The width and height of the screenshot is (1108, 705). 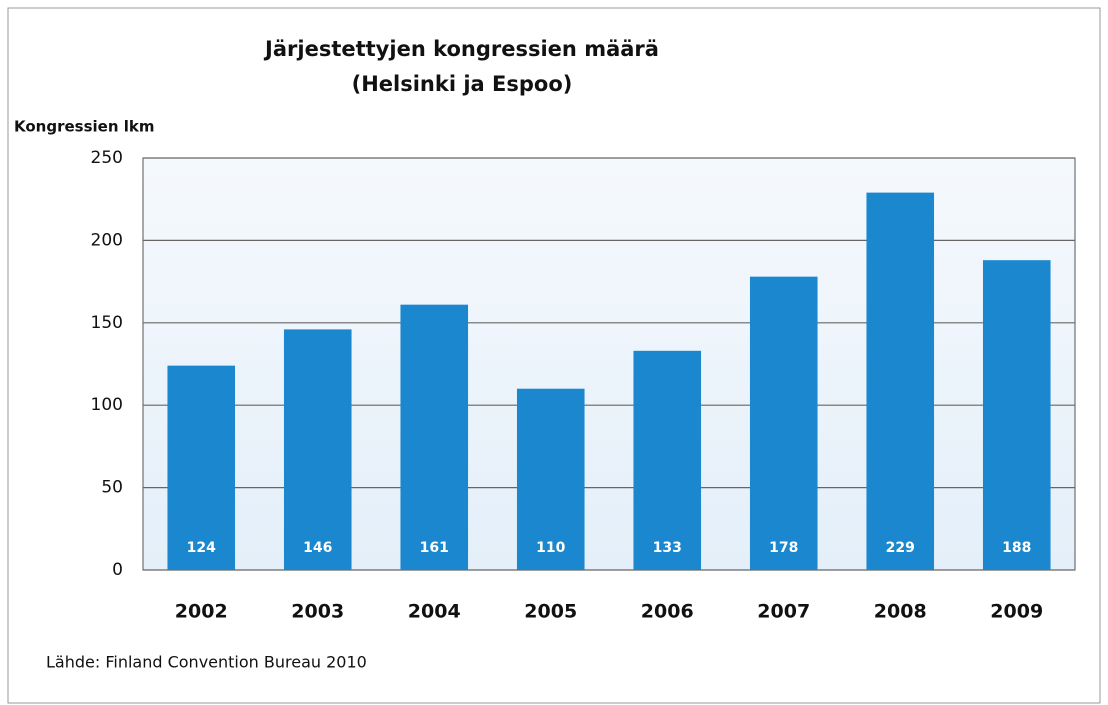 I want to click on value-label: 124, so click(x=201, y=548).